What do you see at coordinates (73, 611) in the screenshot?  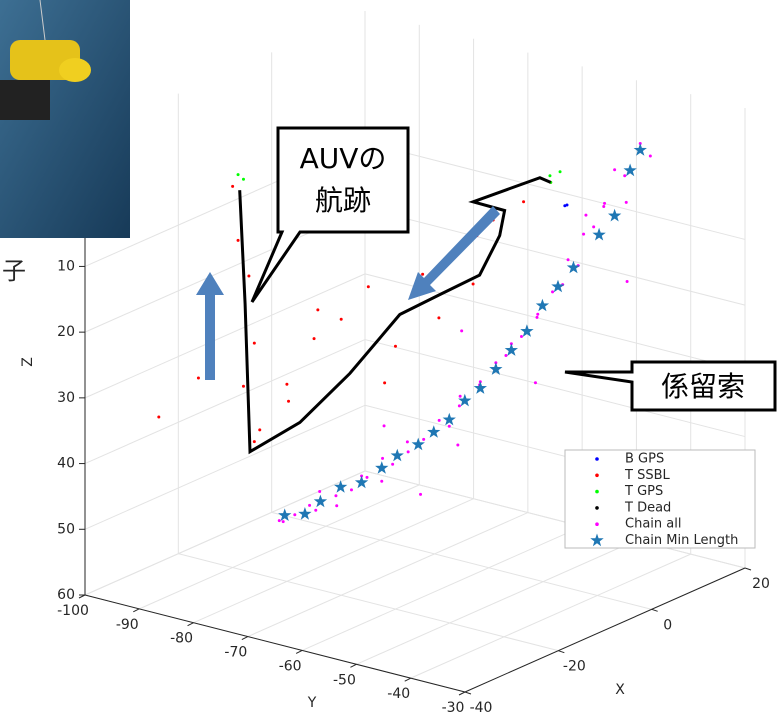 I see `y-tick-label: -100` at bounding box center [73, 611].